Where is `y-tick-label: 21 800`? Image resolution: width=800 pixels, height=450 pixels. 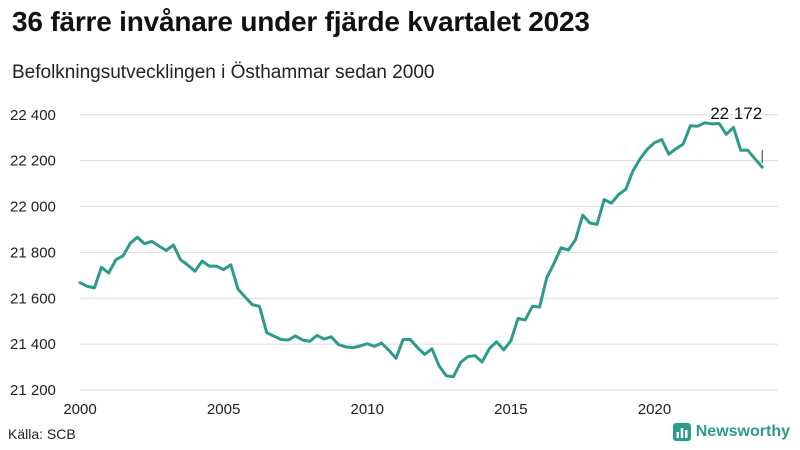
y-tick-label: 21 800 is located at coordinates (33, 252).